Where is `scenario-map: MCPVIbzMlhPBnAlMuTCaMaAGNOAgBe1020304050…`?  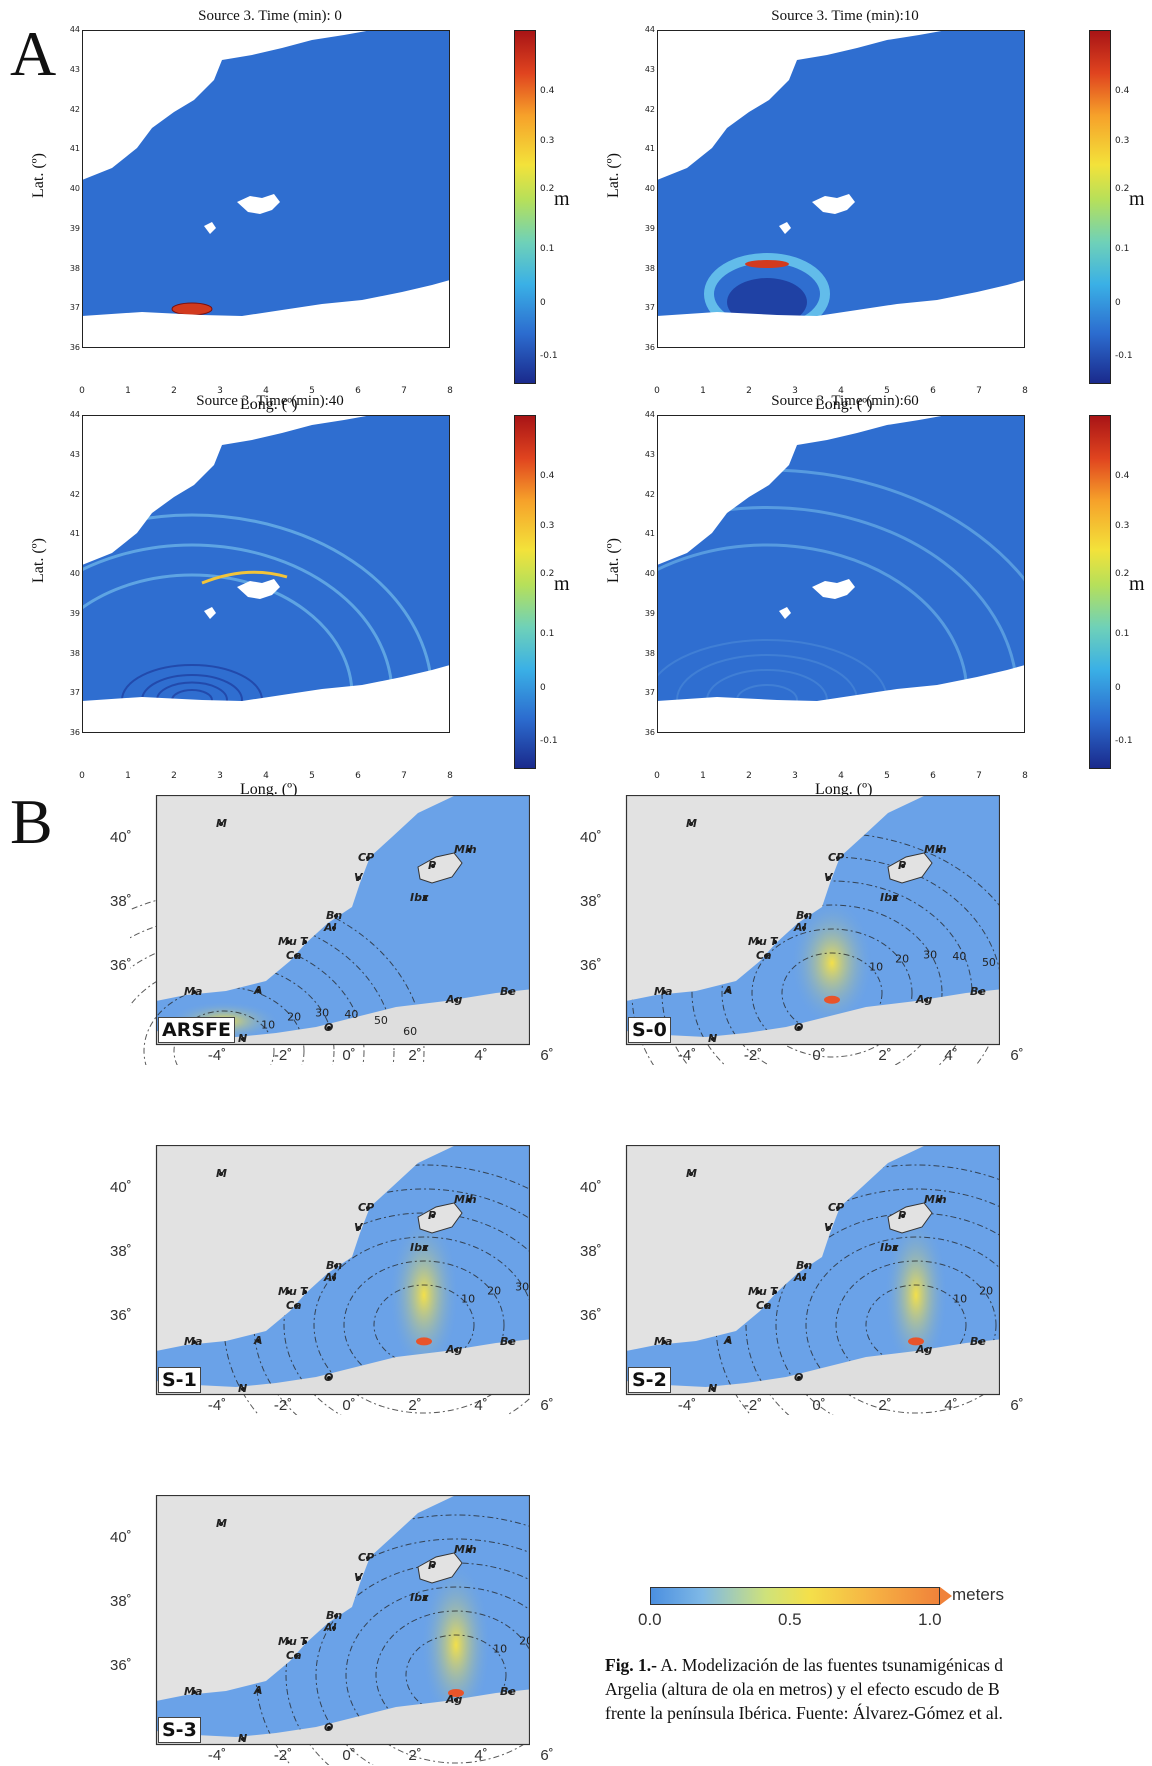 scenario-map: MCPVIbzMlhPBnAlMuTCaMaAGNOAgBe1020304050… is located at coordinates (802, 930).